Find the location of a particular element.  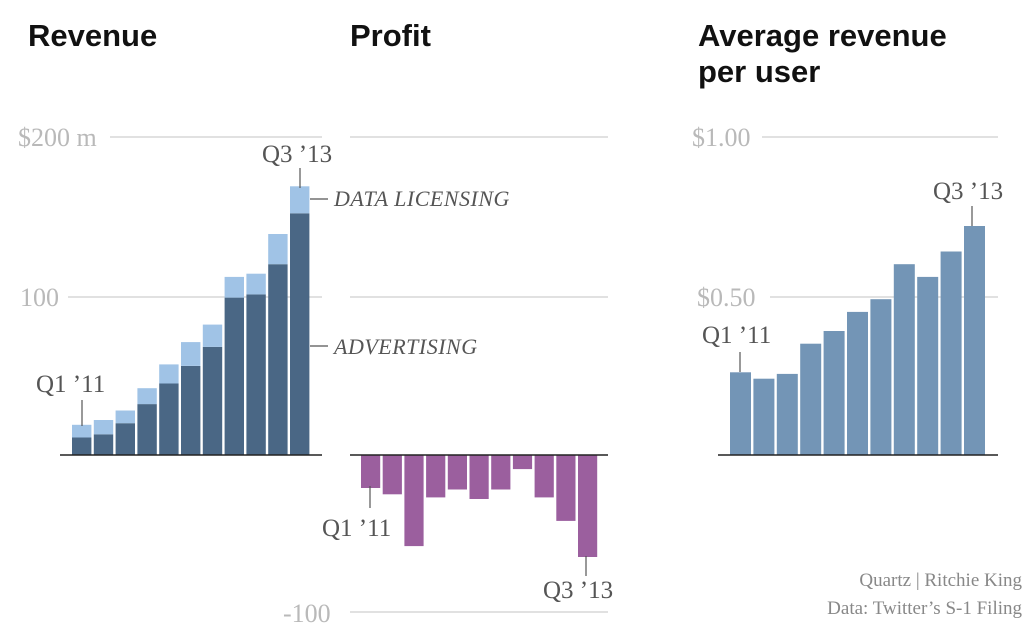

arpu-ytick-050: $0.50 is located at coordinates (726, 297).